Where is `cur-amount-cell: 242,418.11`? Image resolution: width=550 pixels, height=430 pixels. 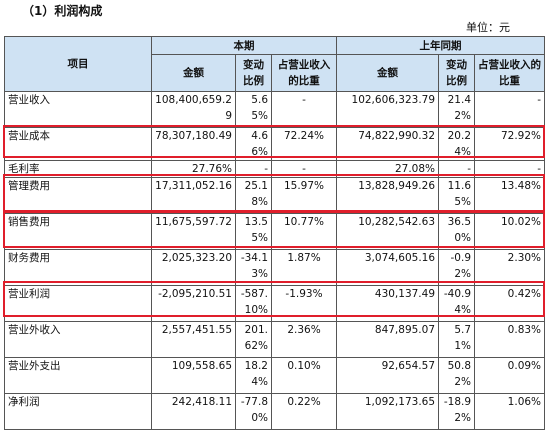
cur-amount-cell: 242,418.11 is located at coordinates (193, 411).